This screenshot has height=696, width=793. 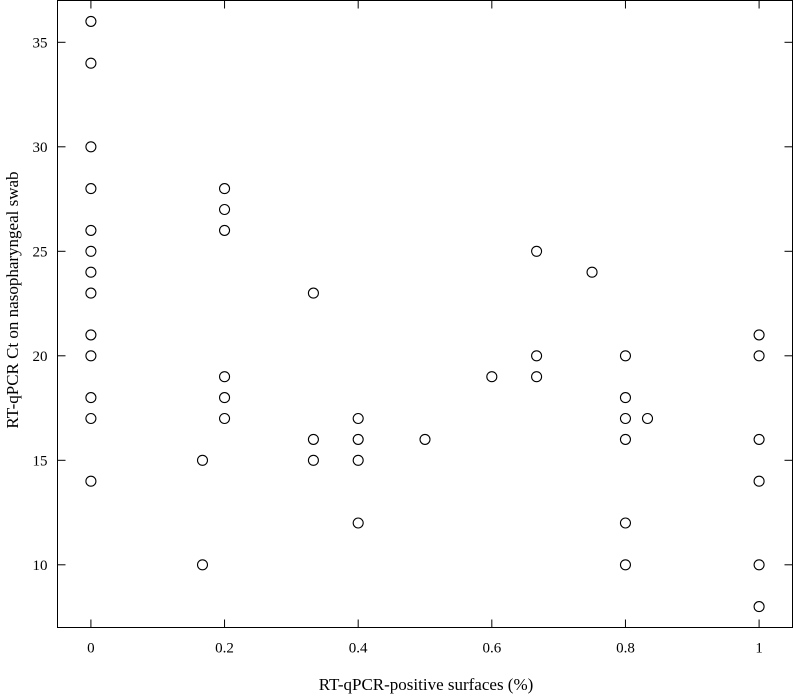 What do you see at coordinates (426, 684) in the screenshot?
I see `x-axis-title: RT-qPCR-positive surfaces (%)` at bounding box center [426, 684].